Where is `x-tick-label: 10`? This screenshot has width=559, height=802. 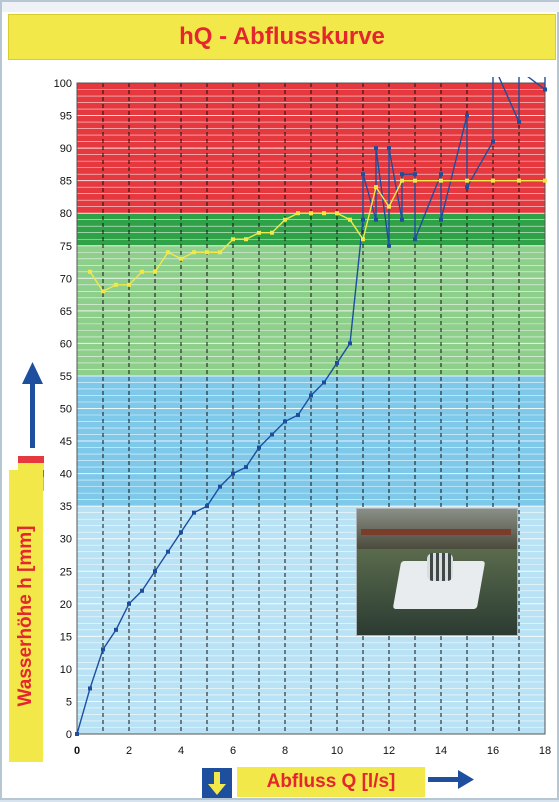
x-tick-label: 10 is located at coordinates (337, 751).